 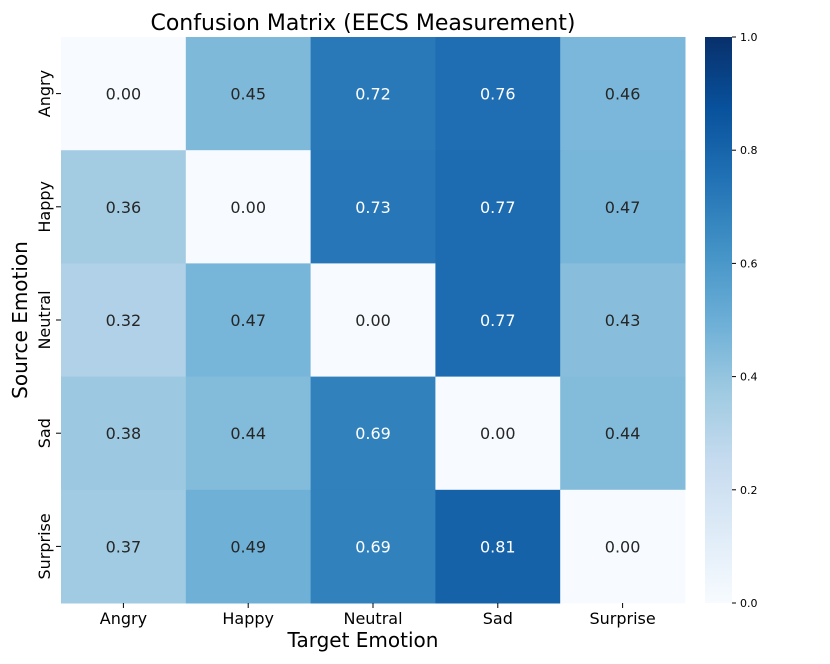 I want to click on cell-value-label: 0.43, so click(x=623, y=320).